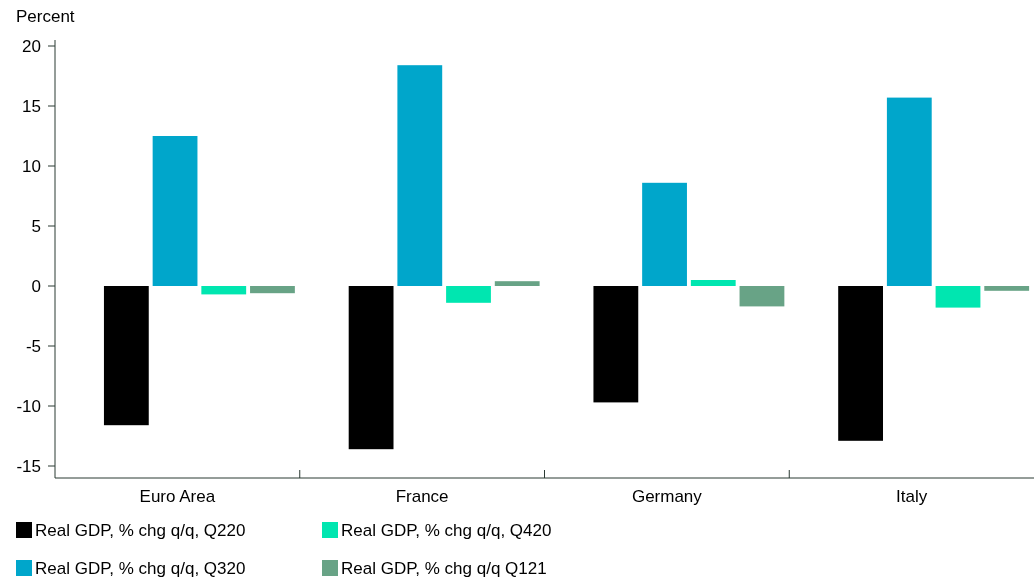  What do you see at coordinates (28, 406) in the screenshot?
I see `y-tick-label: -10` at bounding box center [28, 406].